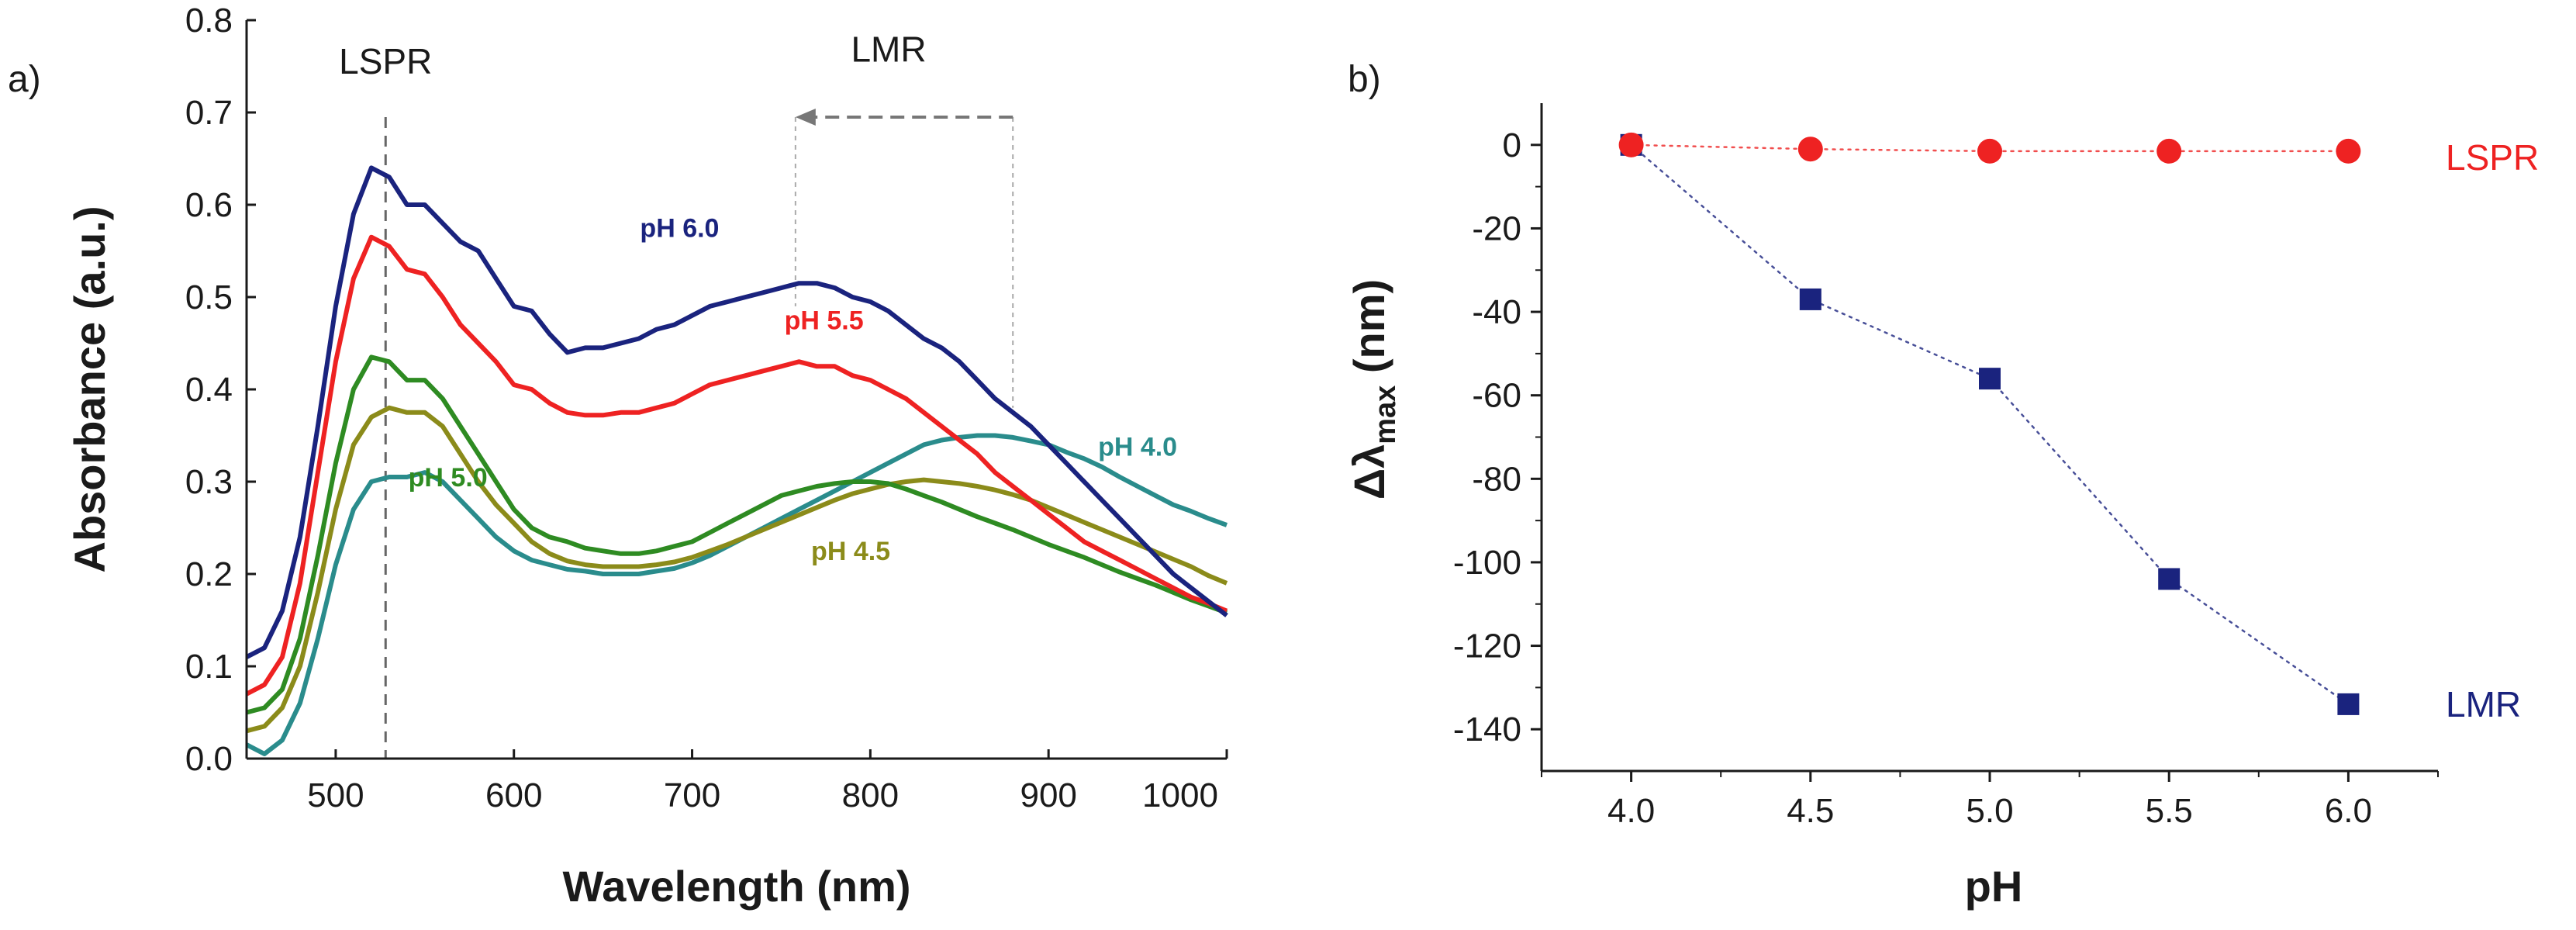  I want to click on x-axis-title-b: pH, so click(1994, 887).